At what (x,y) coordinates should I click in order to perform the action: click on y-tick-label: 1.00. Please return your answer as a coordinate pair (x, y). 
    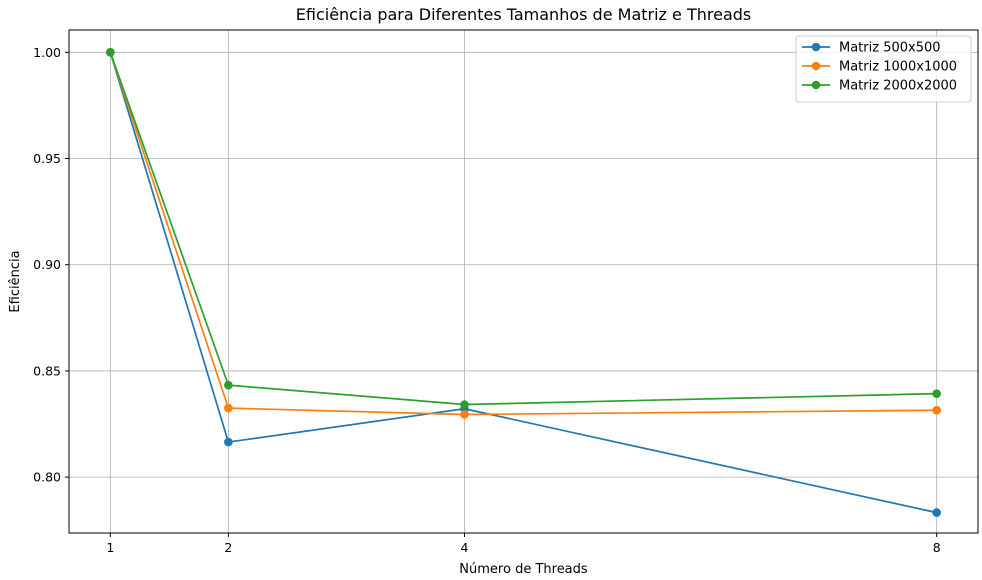
    Looking at the image, I should click on (47, 52).